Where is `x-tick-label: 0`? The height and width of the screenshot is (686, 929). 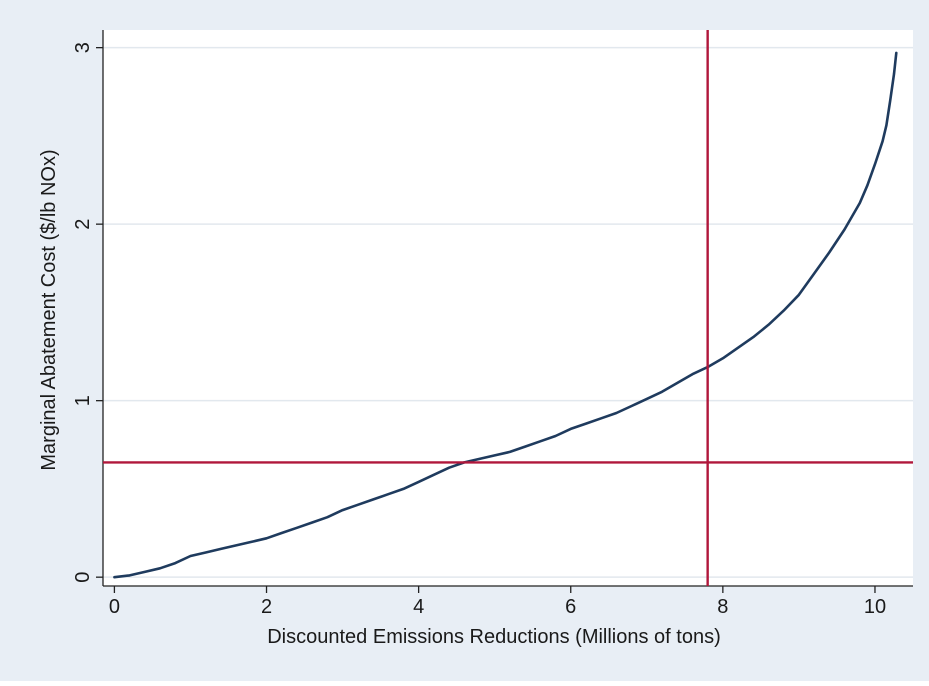 x-tick-label: 0 is located at coordinates (114, 607).